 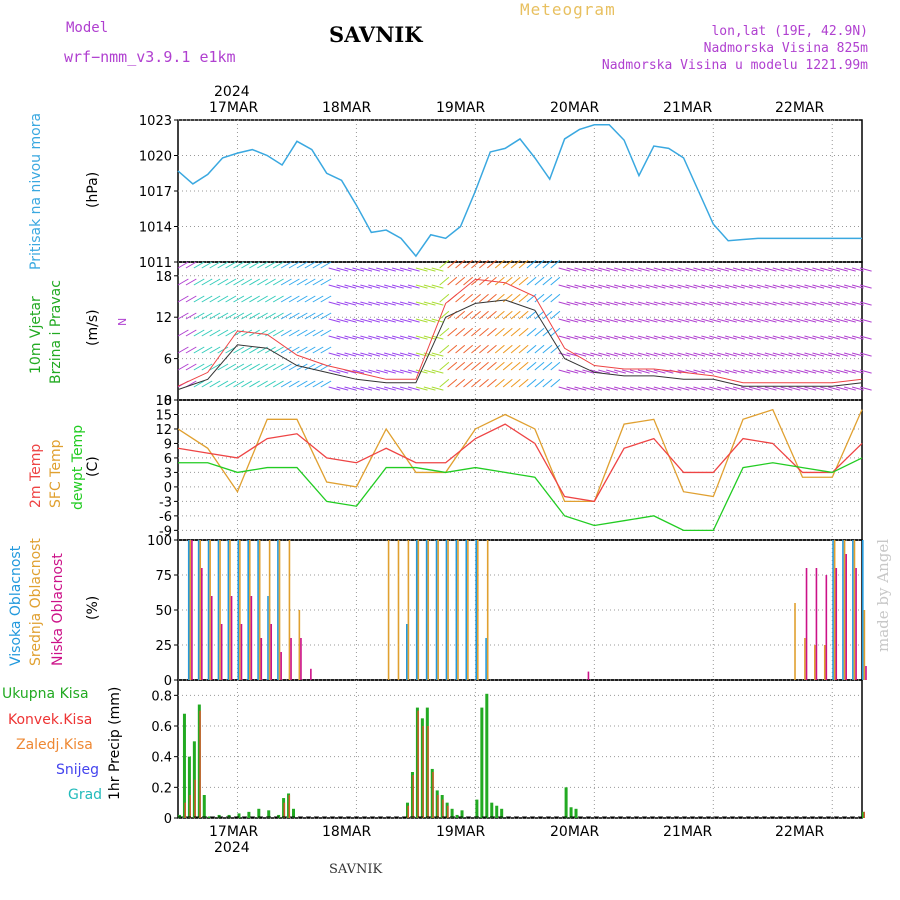 What do you see at coordinates (87, 28) in the screenshot?
I see `model-label: Model` at bounding box center [87, 28].